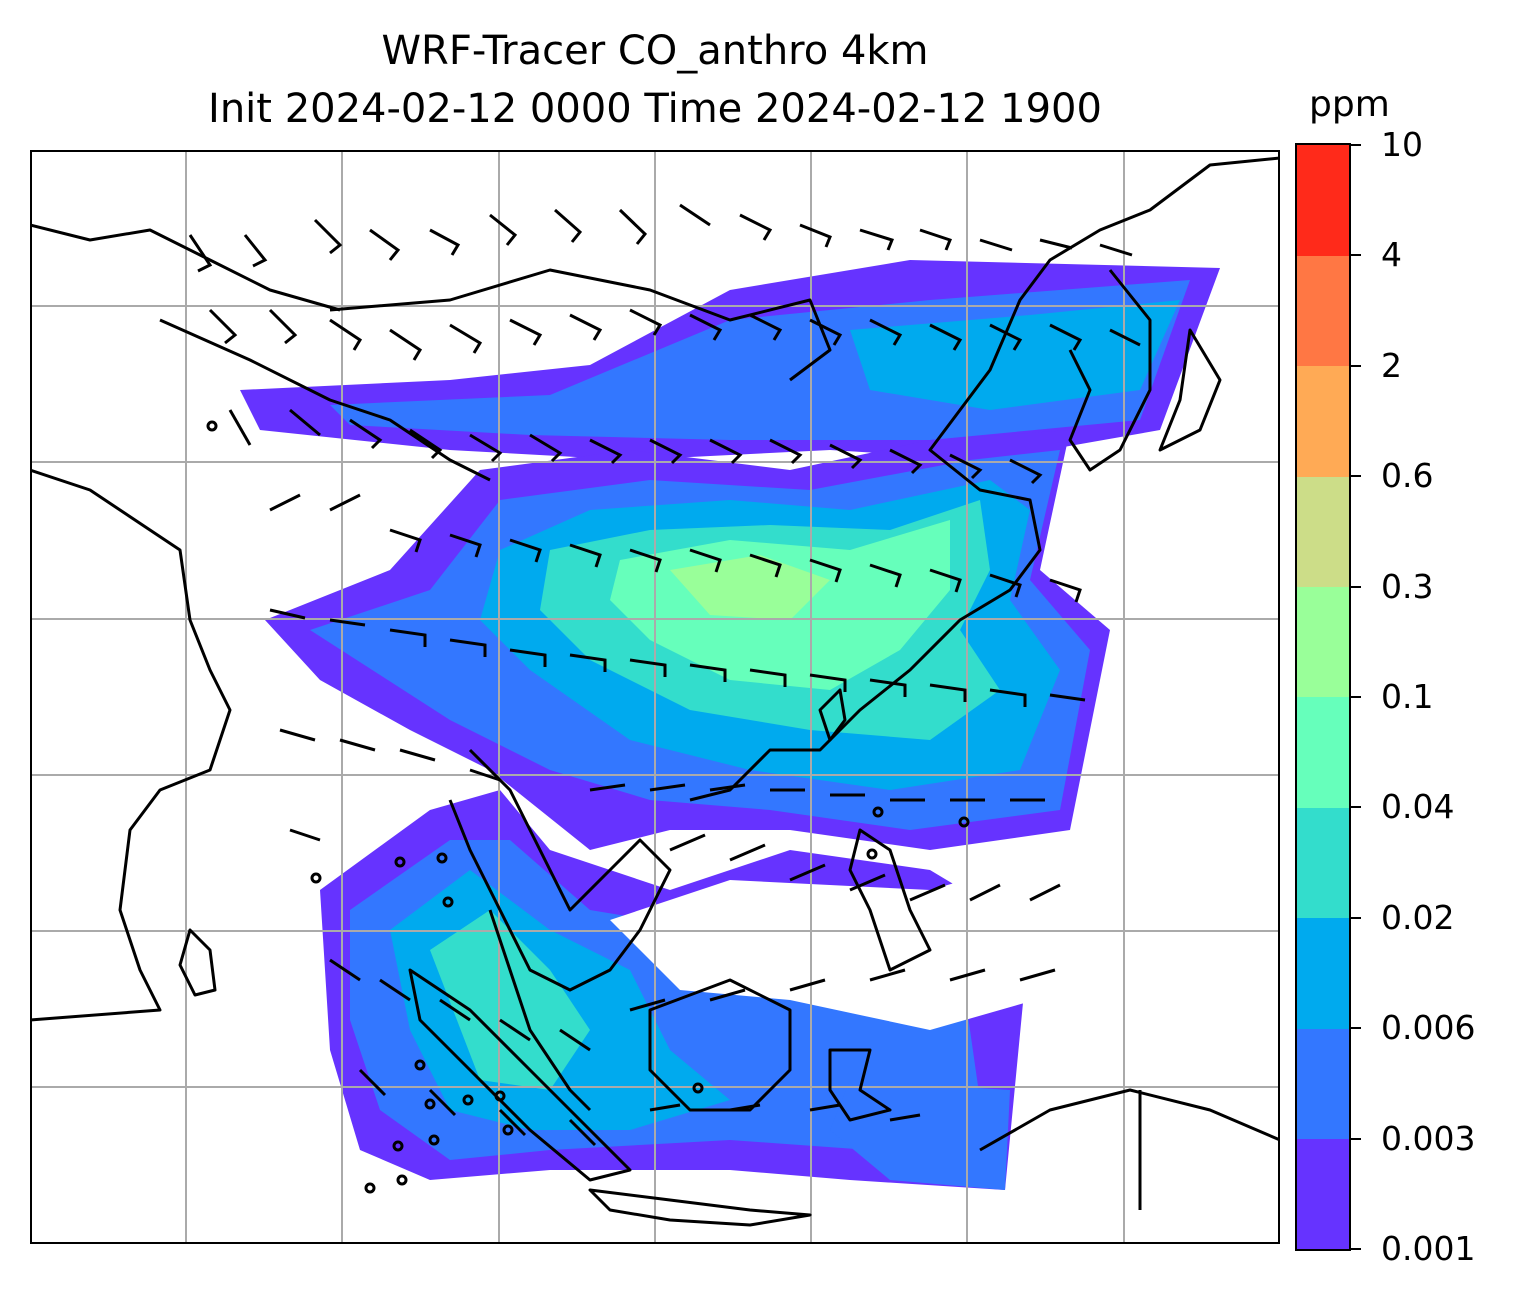 The height and width of the screenshot is (1306, 1528). Describe the element at coordinates (1407, 476) in the screenshot. I see `colorbar-tick-label: 0.6` at that location.